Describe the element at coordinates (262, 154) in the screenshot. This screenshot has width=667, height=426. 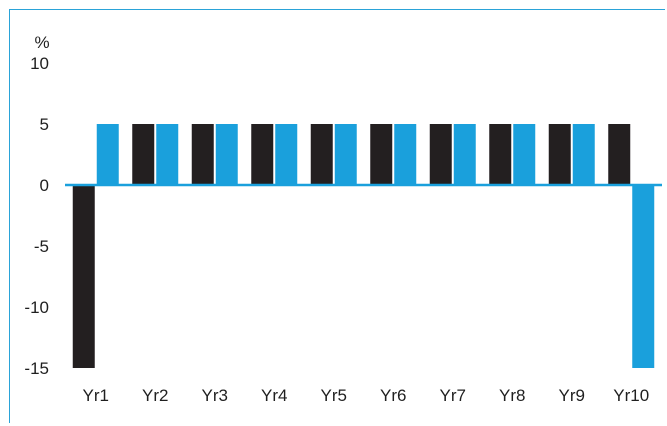
I see `bar-dark-yr4` at that location.